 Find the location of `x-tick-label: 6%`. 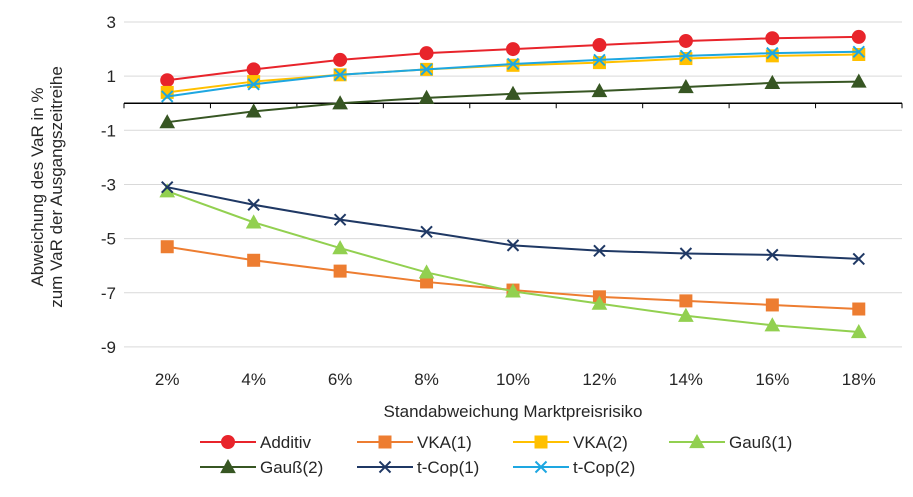

x-tick-label: 6% is located at coordinates (340, 379).